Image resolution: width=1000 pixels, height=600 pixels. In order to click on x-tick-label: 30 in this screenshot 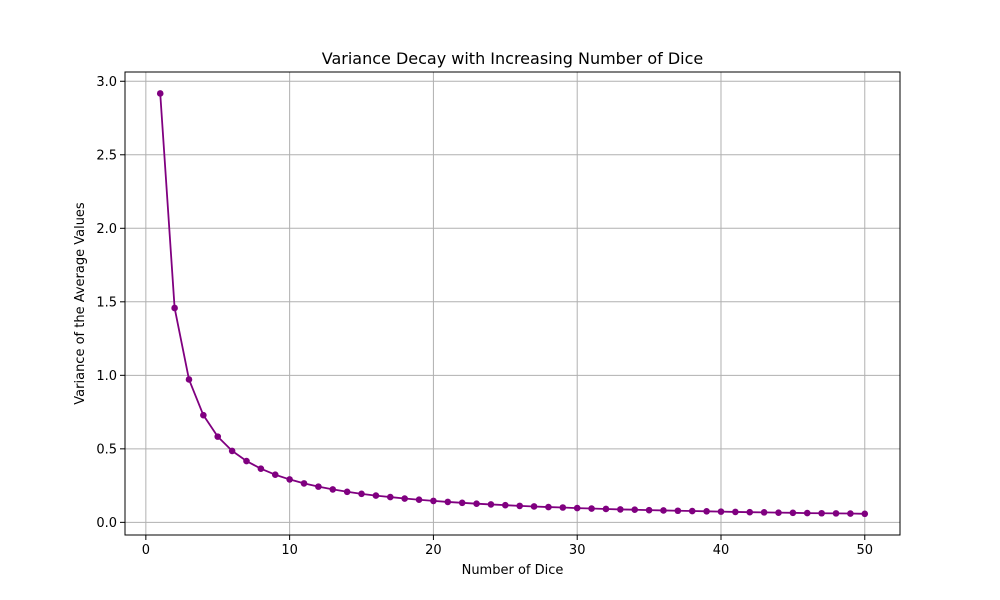, I will do `click(577, 550)`.